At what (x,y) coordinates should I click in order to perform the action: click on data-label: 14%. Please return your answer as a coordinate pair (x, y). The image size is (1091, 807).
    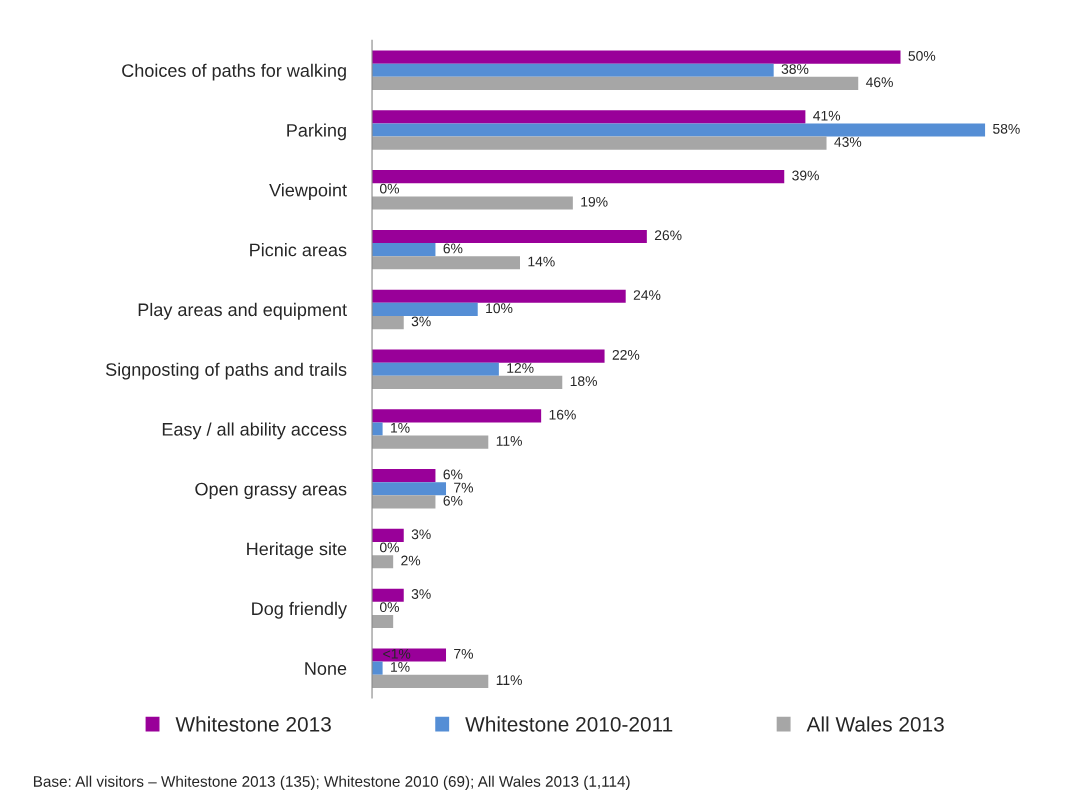
    Looking at the image, I should click on (541, 261).